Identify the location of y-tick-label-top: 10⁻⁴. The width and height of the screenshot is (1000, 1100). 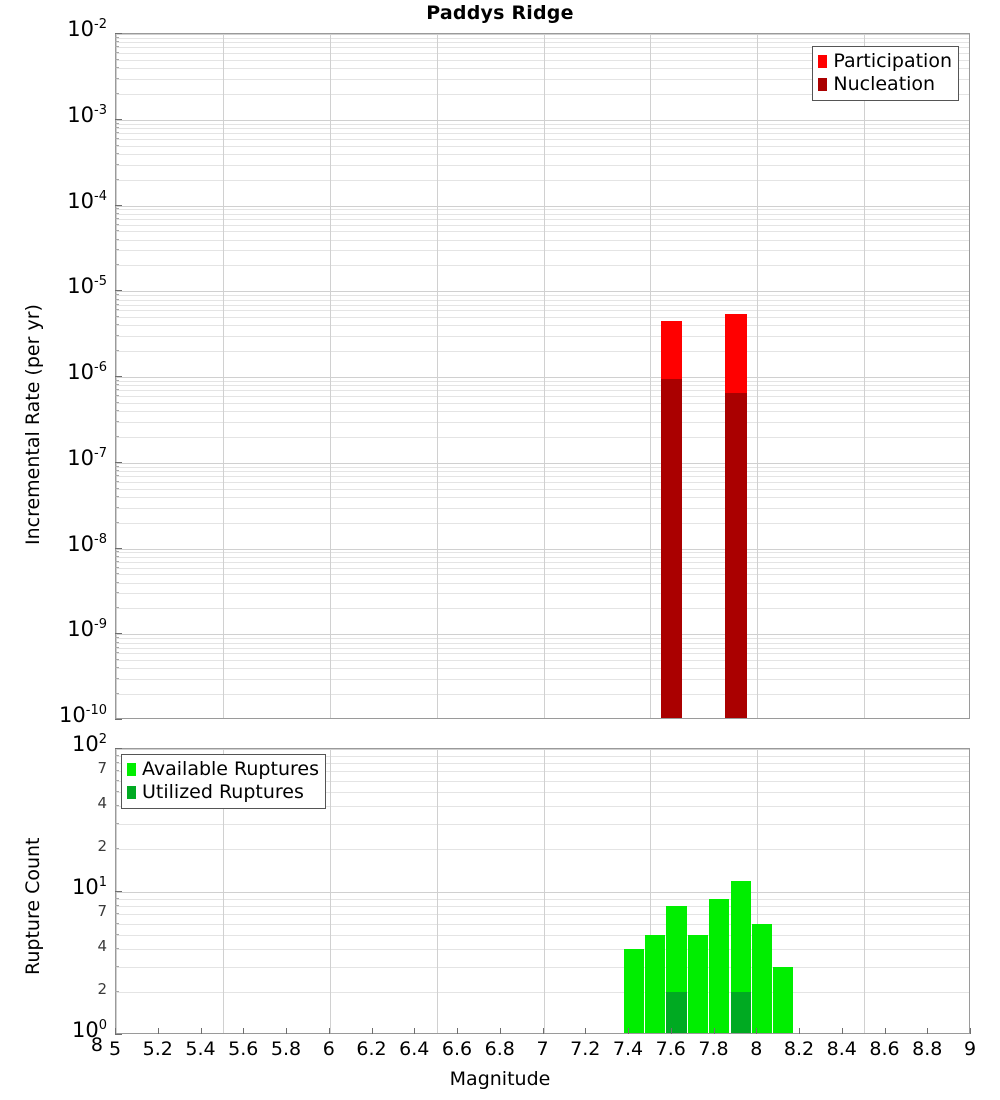
(87, 200).